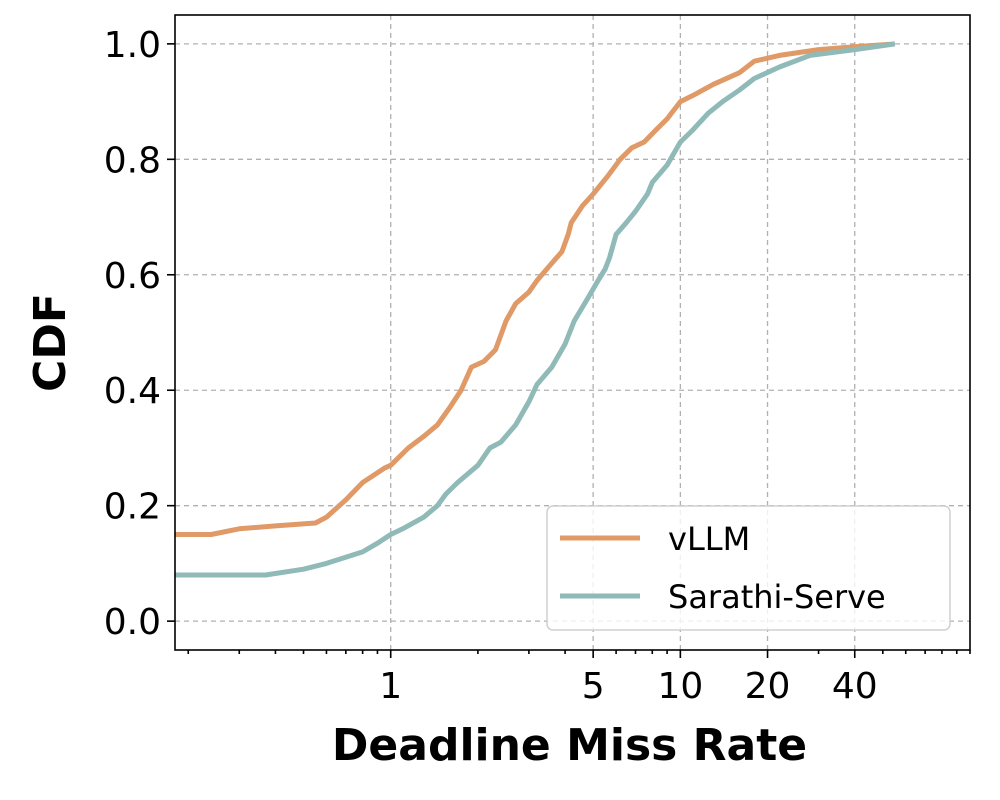 The width and height of the screenshot is (1000, 800). Describe the element at coordinates (680, 686) in the screenshot. I see `x-tick-label: 10` at that location.